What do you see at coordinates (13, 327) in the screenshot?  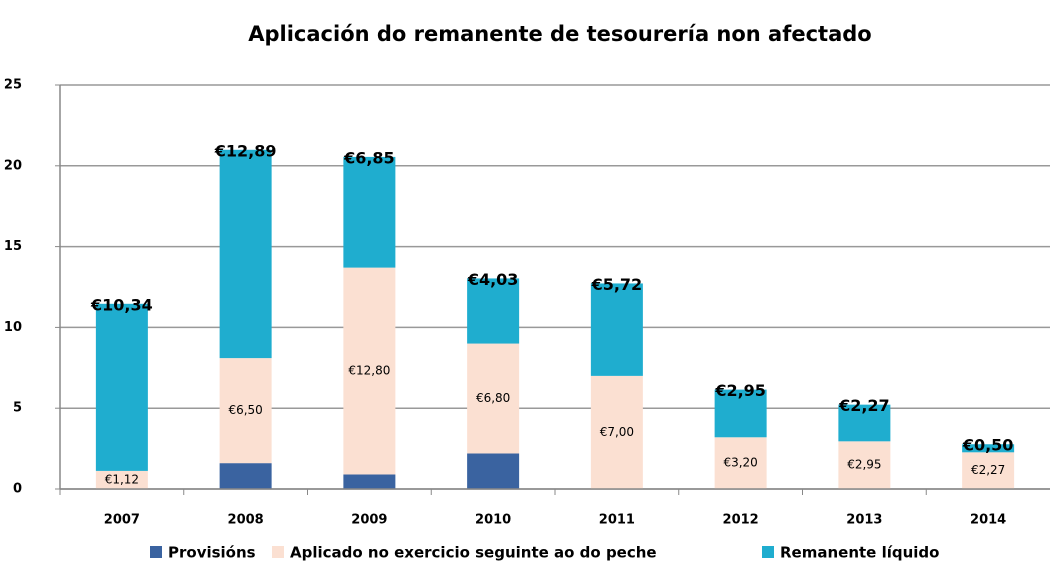 I see `y-tick-label: 10` at bounding box center [13, 327].